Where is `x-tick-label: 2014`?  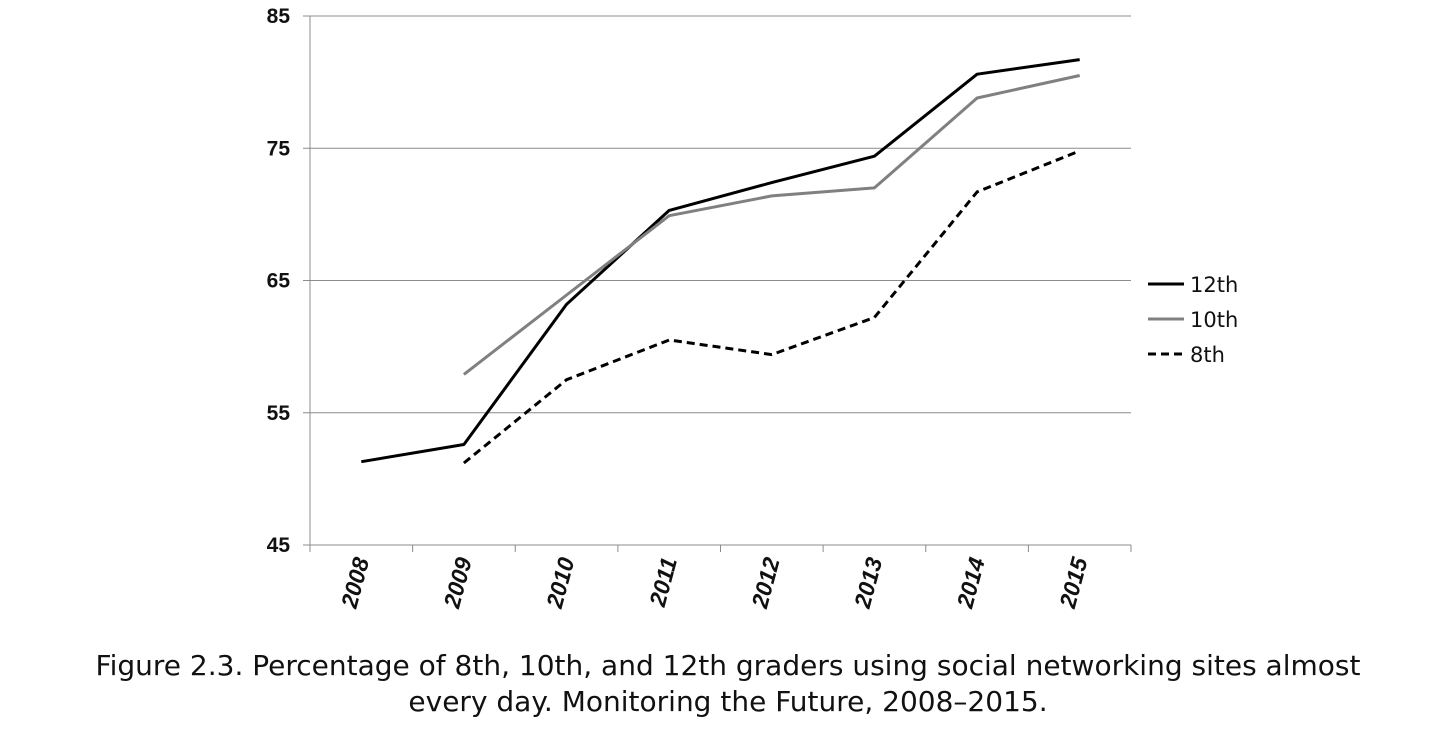 x-tick-label: 2014 is located at coordinates (970, 582).